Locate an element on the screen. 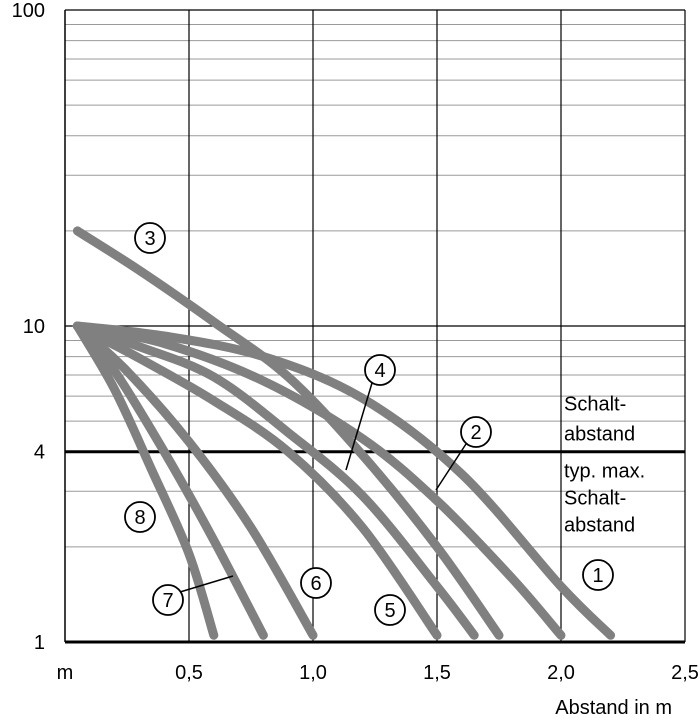 Image resolution: width=700 pixels, height=720 pixels. x-tick-label: 2,5 is located at coordinates (685, 673).